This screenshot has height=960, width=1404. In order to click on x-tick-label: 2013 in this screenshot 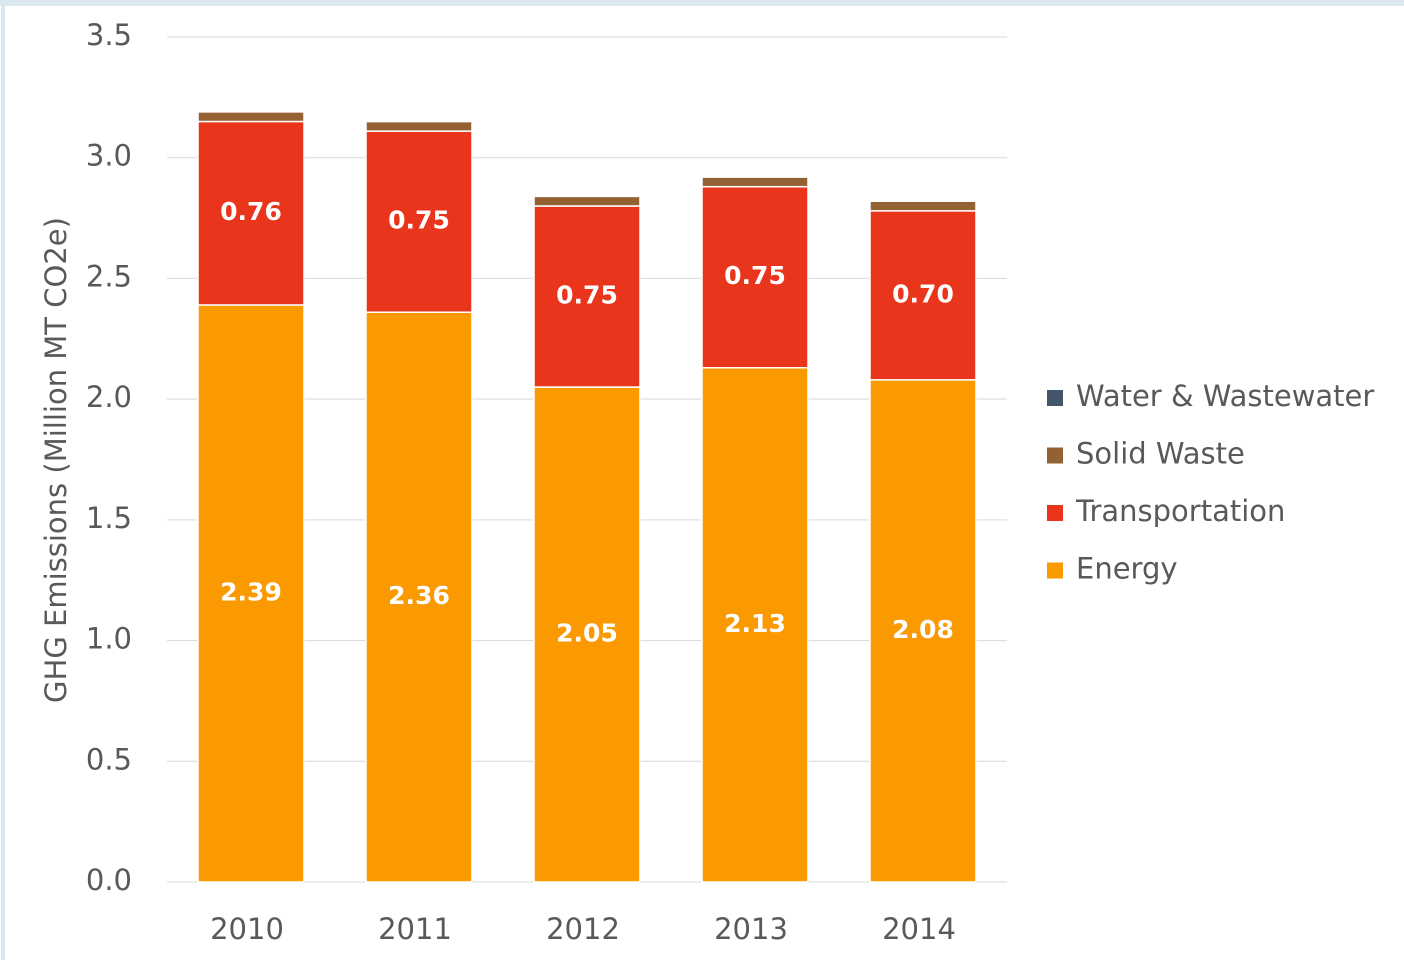, I will do `click(751, 929)`.